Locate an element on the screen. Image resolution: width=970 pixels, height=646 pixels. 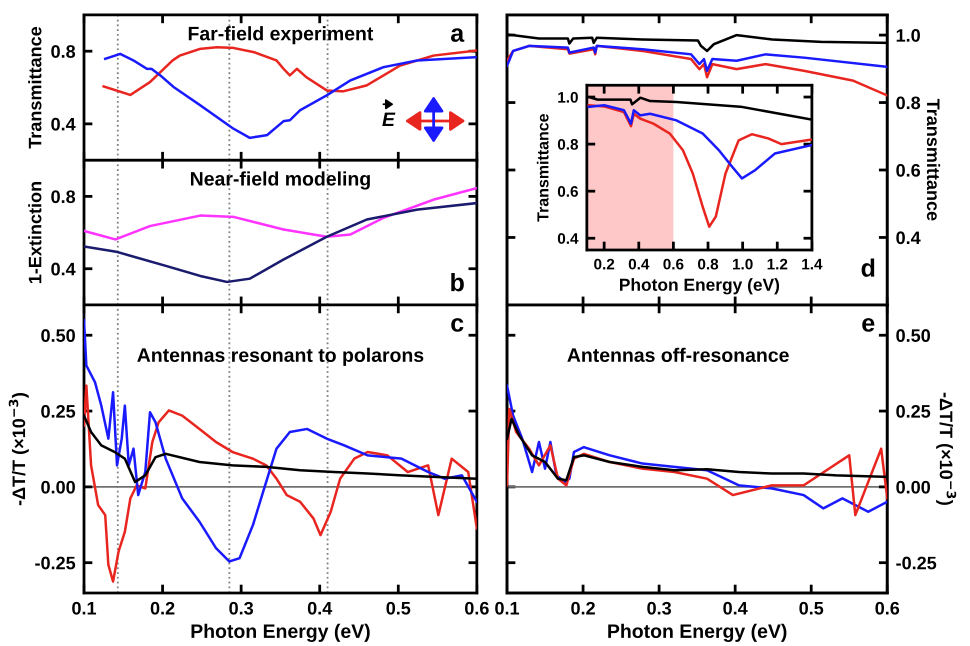
y-tick-label: -0.25 is located at coordinates (55, 563).